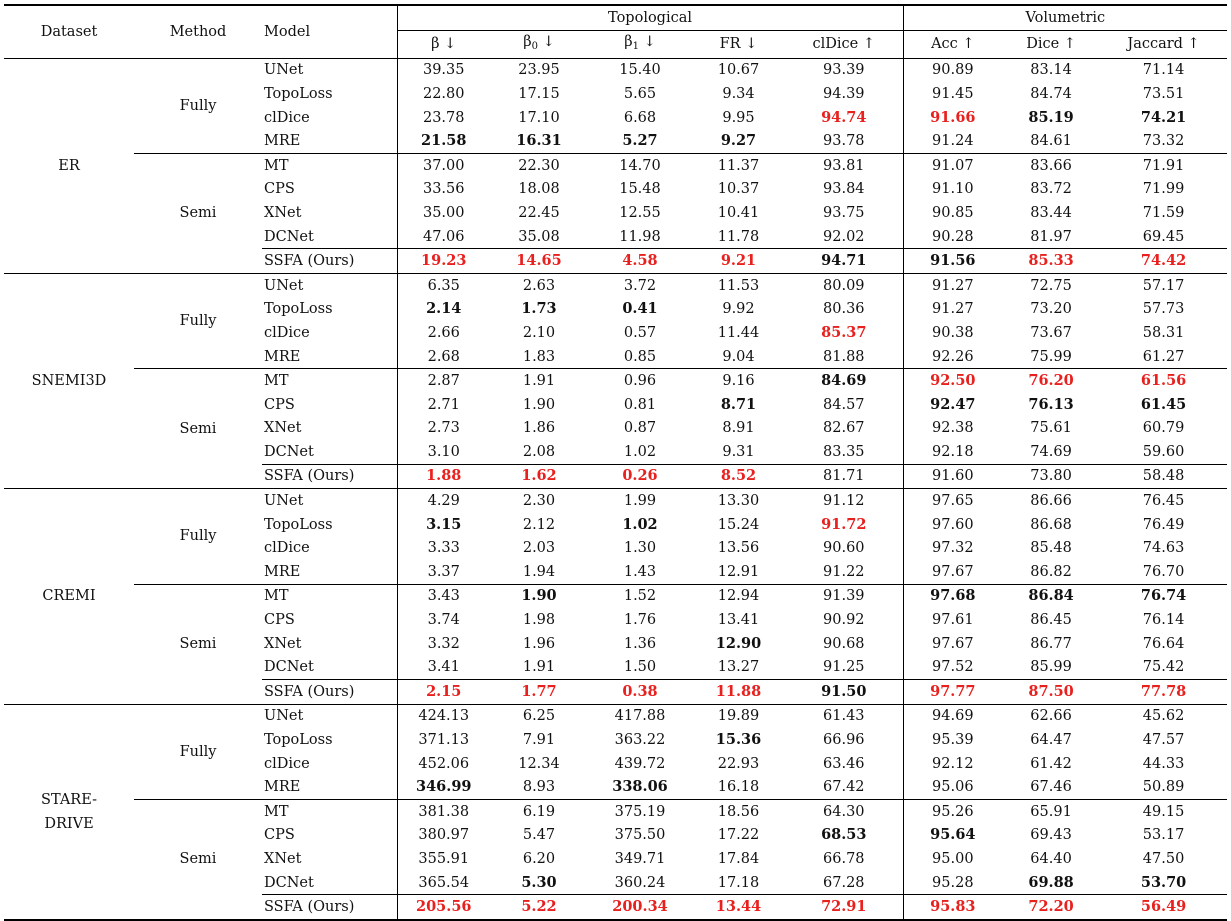 This screenshot has height=921, width=1231. Describe the element at coordinates (738, 451) in the screenshot. I see `metric-value: 9.31` at that location.